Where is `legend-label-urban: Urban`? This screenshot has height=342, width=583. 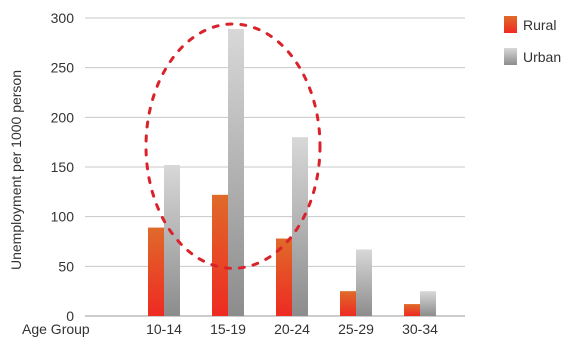
legend-label-urban: Urban is located at coordinates (542, 57).